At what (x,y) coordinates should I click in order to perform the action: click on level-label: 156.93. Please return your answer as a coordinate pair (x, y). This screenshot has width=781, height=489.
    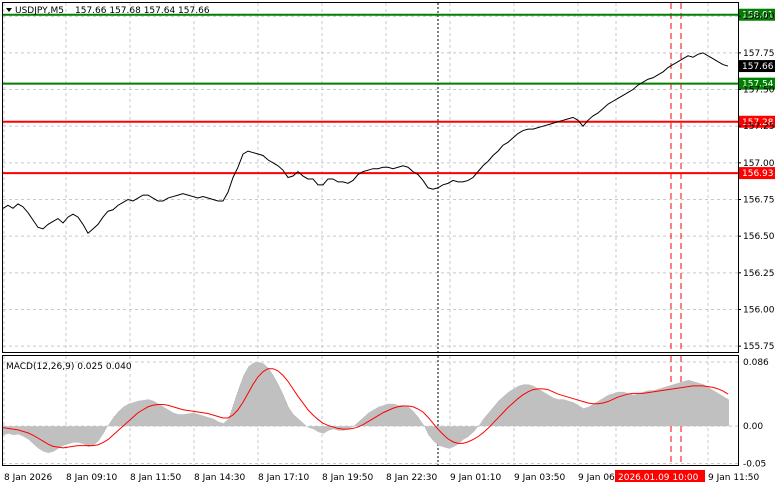
    Looking at the image, I should click on (758, 174).